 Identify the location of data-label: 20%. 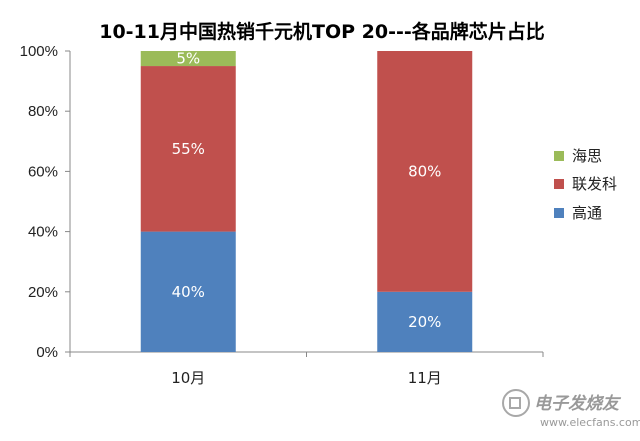
(424, 322).